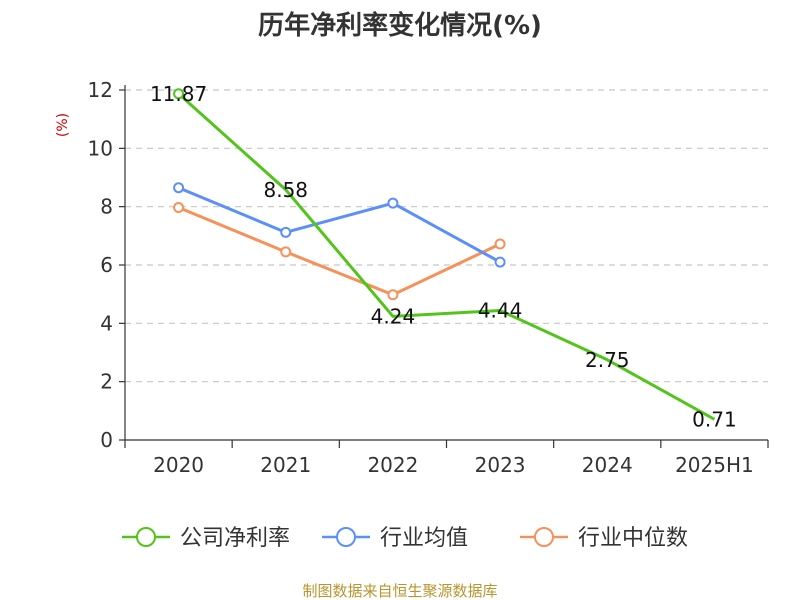 This screenshot has height=600, width=800. I want to click on y-tick-label: 4, so click(106, 323).